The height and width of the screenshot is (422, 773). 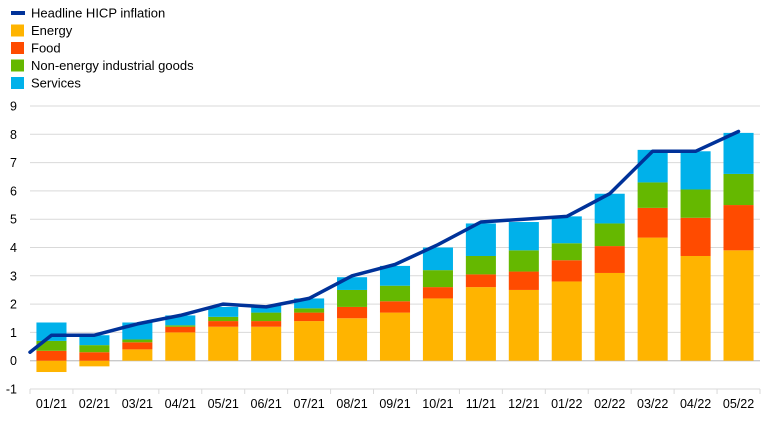 I want to click on y-tick-label: 9, so click(x=13, y=107).